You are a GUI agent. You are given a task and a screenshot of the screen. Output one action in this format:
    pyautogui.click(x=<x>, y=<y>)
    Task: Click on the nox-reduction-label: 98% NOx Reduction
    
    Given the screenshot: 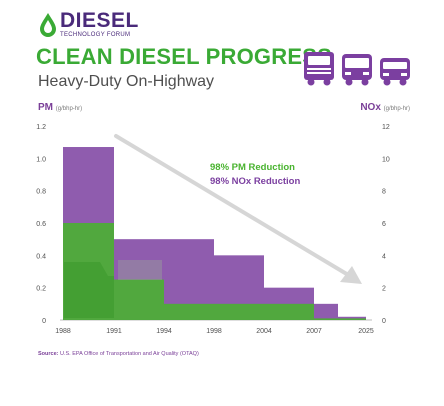 What is the action you would take?
    pyautogui.click(x=255, y=181)
    